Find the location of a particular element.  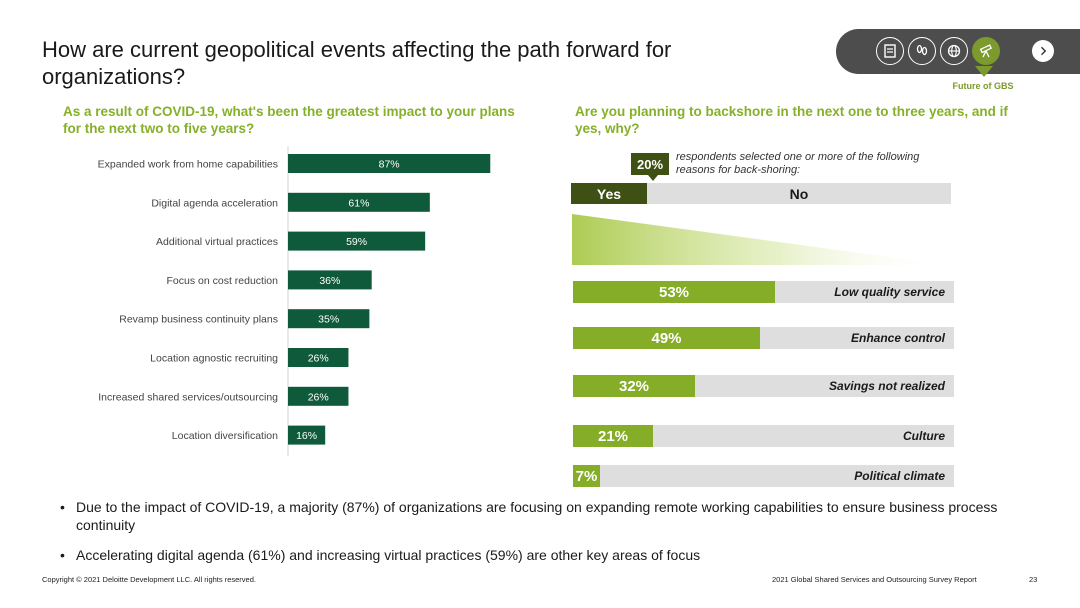

backshore-stat-badge: 20% is located at coordinates (650, 164).